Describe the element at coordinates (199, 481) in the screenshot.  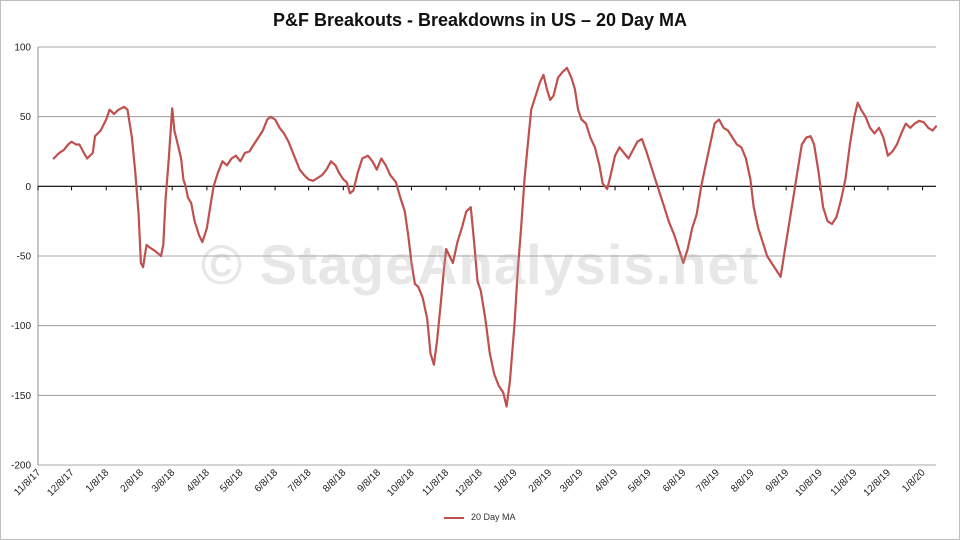
I see `x-tick-label: 4/8/18` at that location.